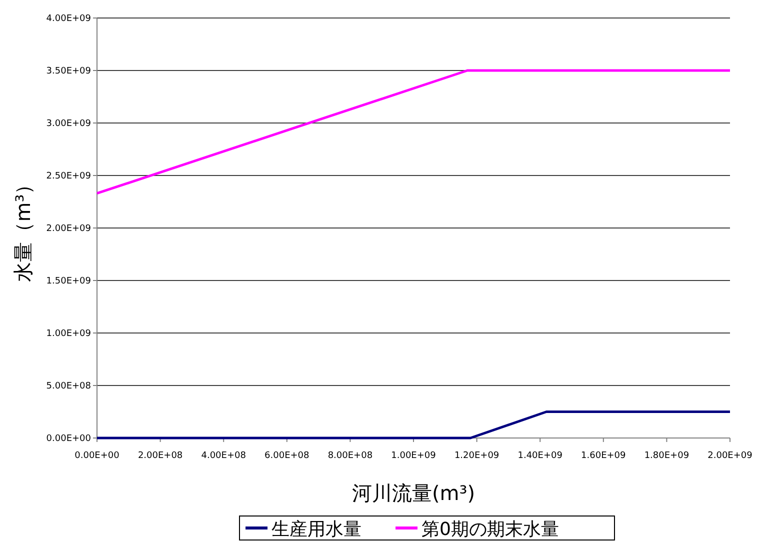 Image resolution: width=764 pixels, height=549 pixels. Describe the element at coordinates (350, 456) in the screenshot. I see `x-tick-label: 8.00E+08` at that location.